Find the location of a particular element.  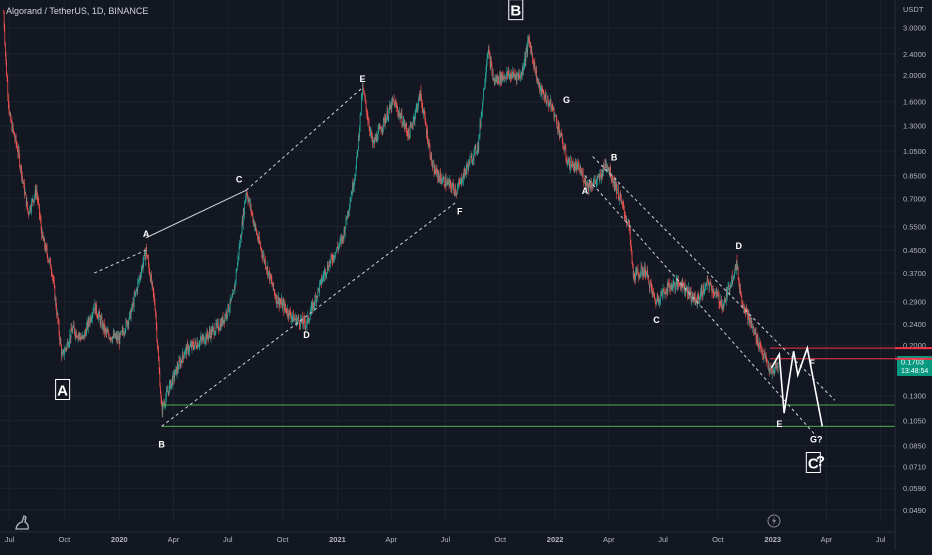

tradingview-icon is located at coordinates (22, 522).